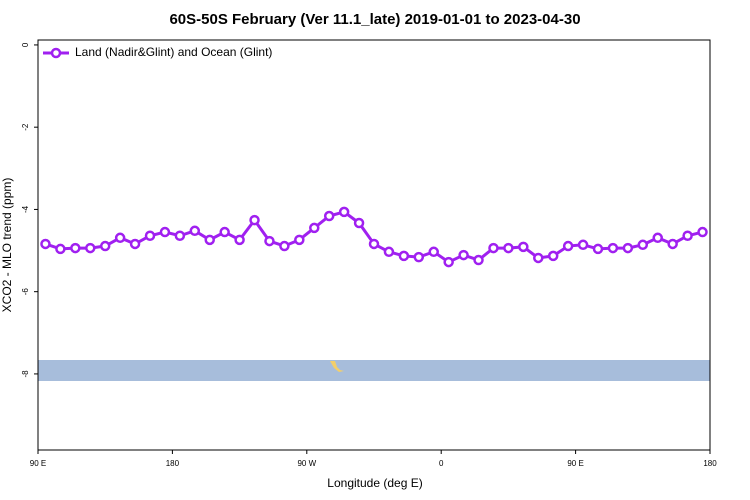 This screenshot has height=500, width=750. What do you see at coordinates (25, 292) in the screenshot?
I see `y-tick-label: -6` at bounding box center [25, 292].